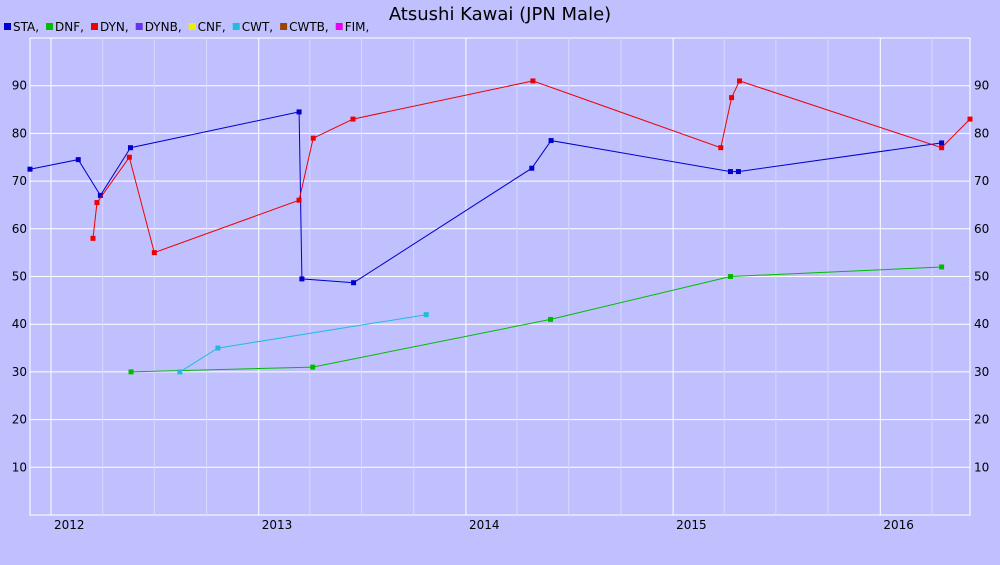 This screenshot has height=565, width=1000. What do you see at coordinates (19, 324) in the screenshot?
I see `y-tick-label-left: 40` at bounding box center [19, 324].